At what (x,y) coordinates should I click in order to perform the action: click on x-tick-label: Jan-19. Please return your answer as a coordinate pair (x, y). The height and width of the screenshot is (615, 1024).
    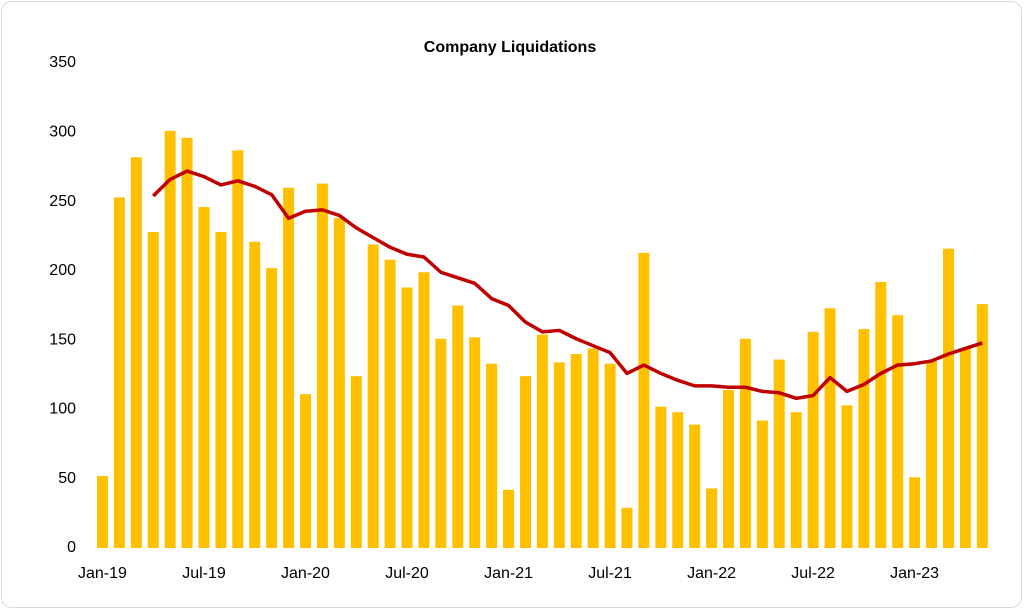
    Looking at the image, I should click on (102, 573).